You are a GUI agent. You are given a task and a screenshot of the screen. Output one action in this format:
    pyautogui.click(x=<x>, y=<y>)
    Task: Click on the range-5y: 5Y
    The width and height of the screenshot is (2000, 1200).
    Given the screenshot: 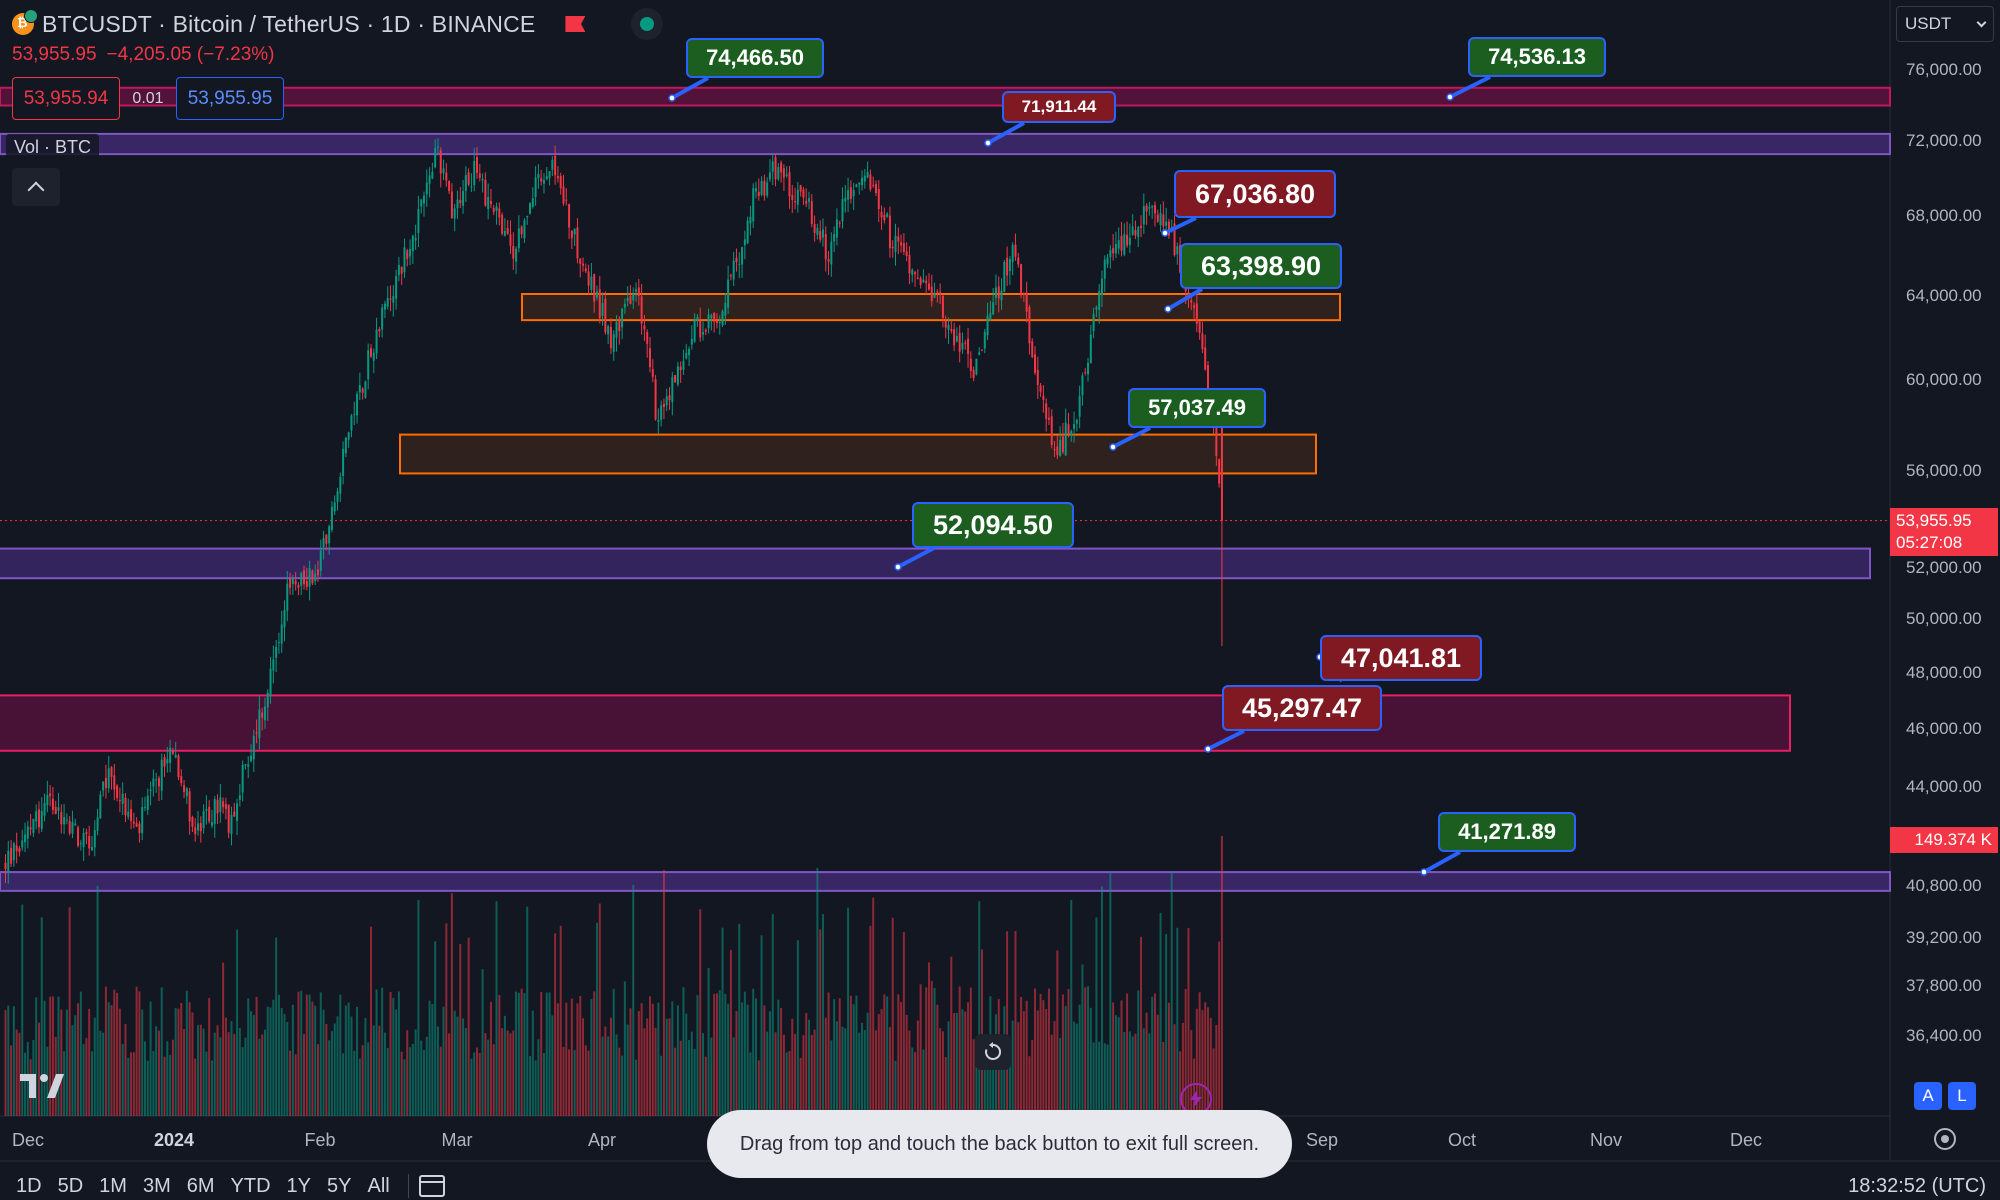 What is the action you would take?
    pyautogui.click(x=339, y=1185)
    